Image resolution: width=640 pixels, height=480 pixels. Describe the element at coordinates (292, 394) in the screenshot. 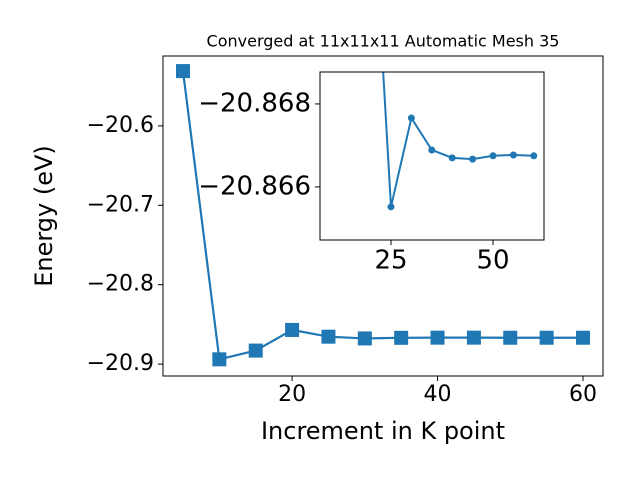

I see `x-tick-label: 20` at that location.